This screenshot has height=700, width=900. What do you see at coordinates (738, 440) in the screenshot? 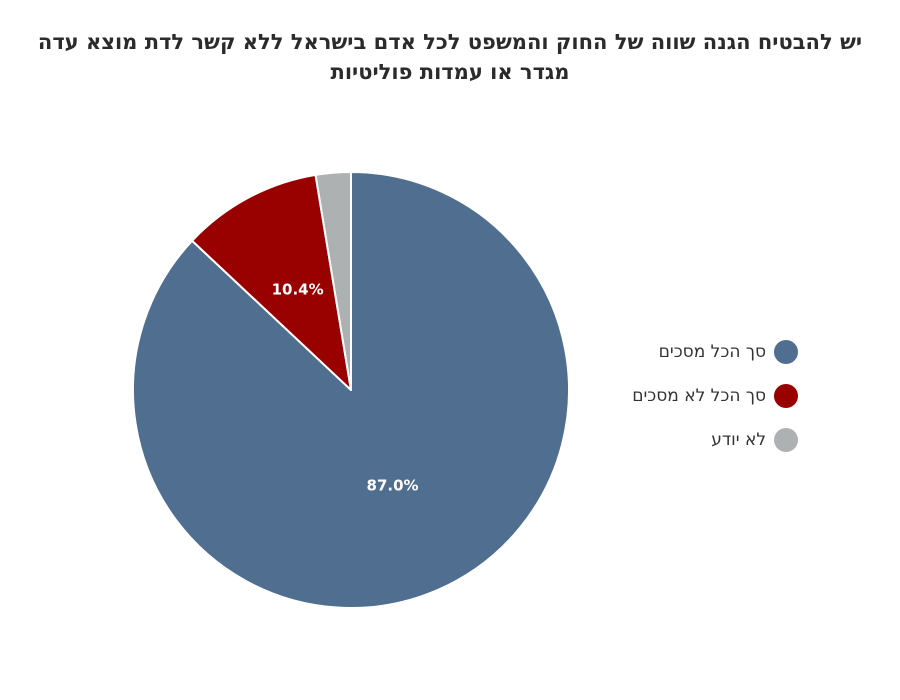
I see `legend-label-dont-know: לא יודע` at bounding box center [738, 440].